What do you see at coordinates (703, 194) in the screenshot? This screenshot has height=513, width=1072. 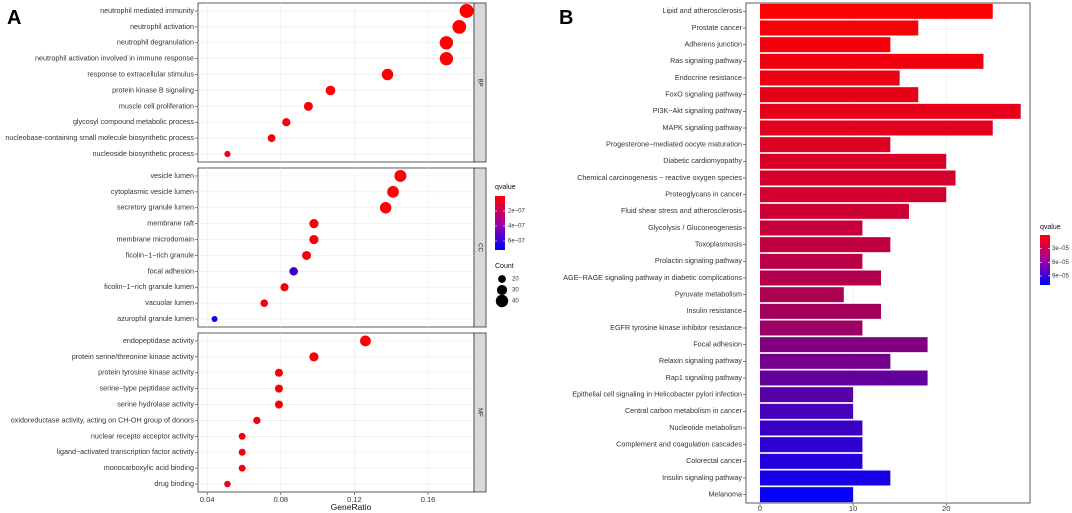 I see `pathway-label: Proteoglycans in cancer` at bounding box center [703, 194].